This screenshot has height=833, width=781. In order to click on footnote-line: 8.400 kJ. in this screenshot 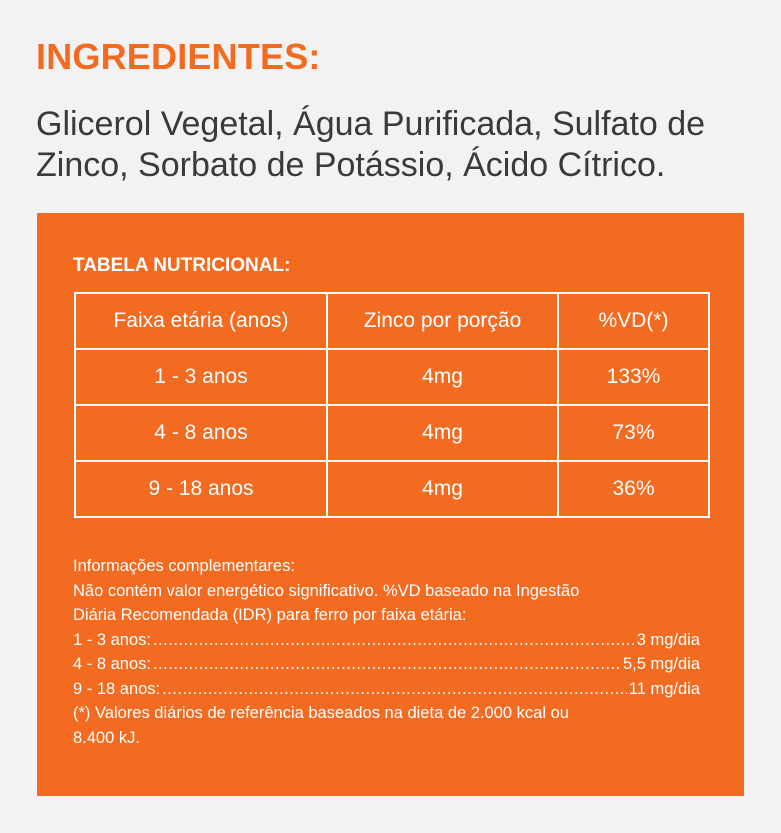, I will do `click(106, 737)`.